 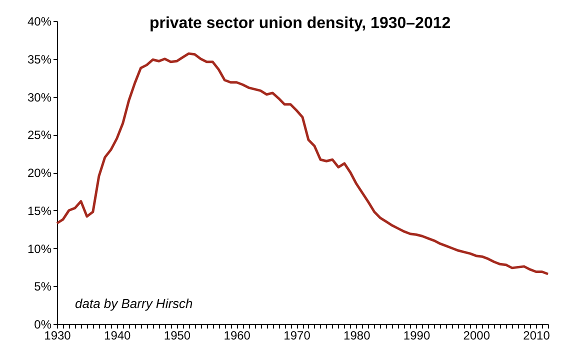 What do you see at coordinates (536, 335) in the screenshot?
I see `x-tick-label: 2010` at bounding box center [536, 335].